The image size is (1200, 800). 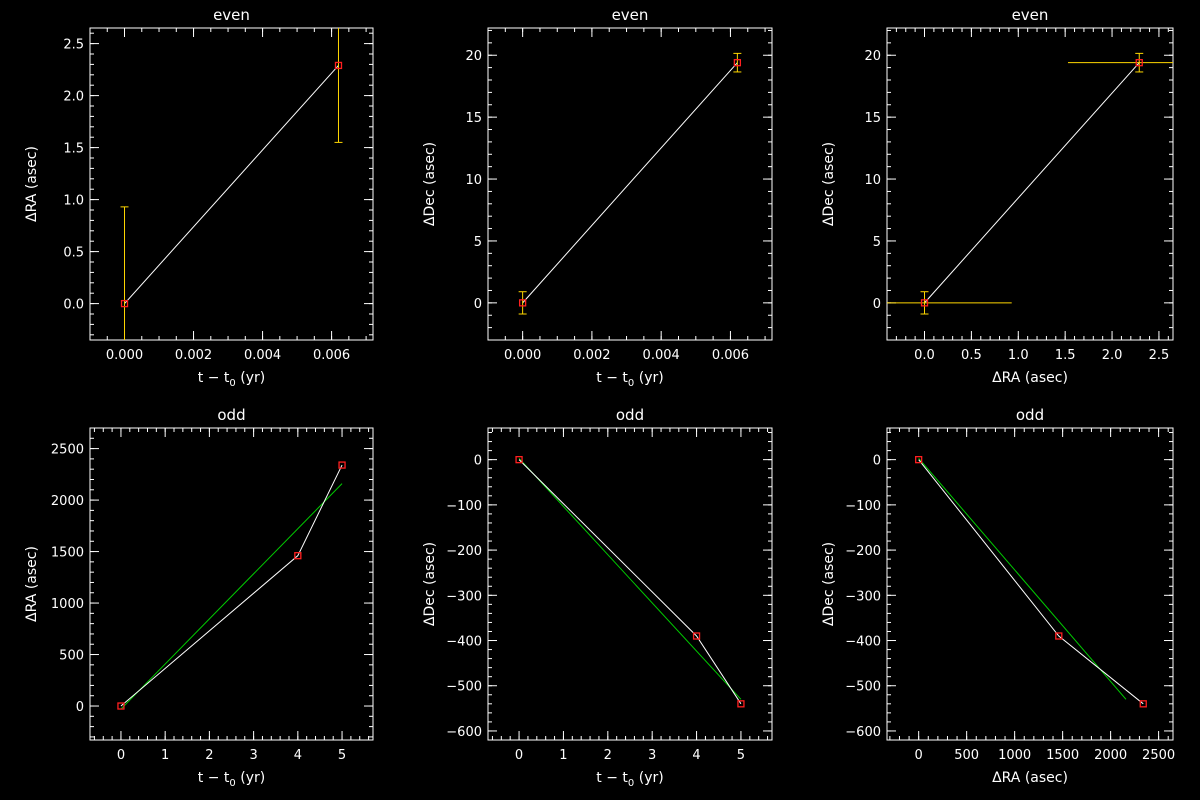 I want to click on x-axis-label-main: ΔRA (asec), so click(x=1030, y=778).